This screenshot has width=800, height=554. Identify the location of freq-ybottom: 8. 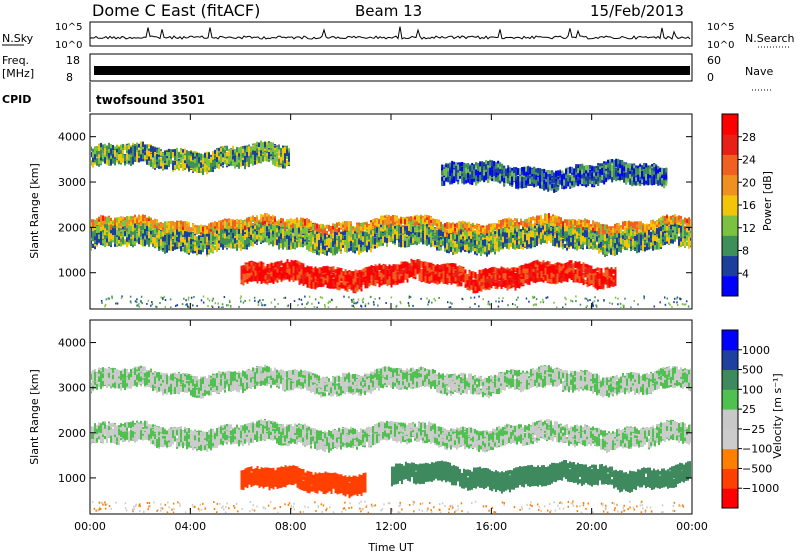
(69, 77).